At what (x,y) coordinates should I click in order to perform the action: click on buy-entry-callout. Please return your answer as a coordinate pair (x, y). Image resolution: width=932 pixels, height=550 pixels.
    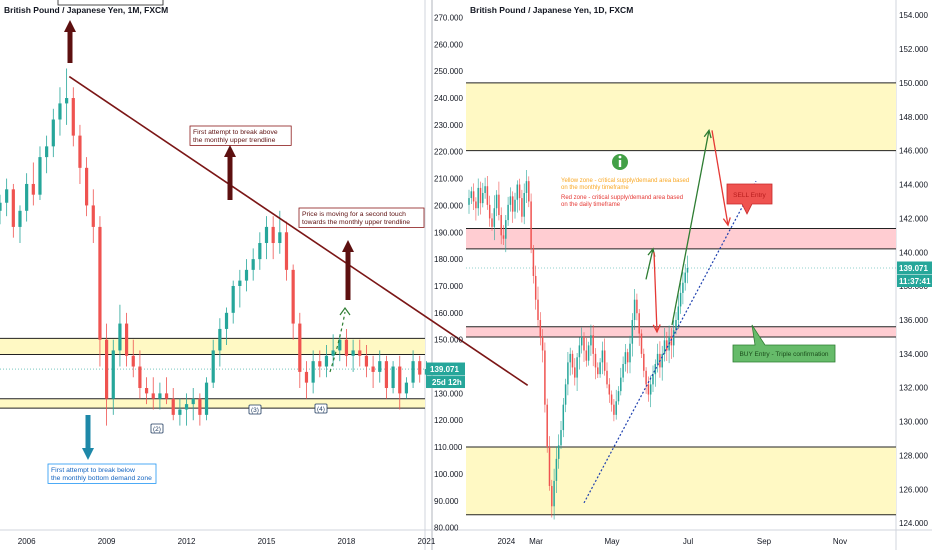
    Looking at the image, I should click on (784, 343).